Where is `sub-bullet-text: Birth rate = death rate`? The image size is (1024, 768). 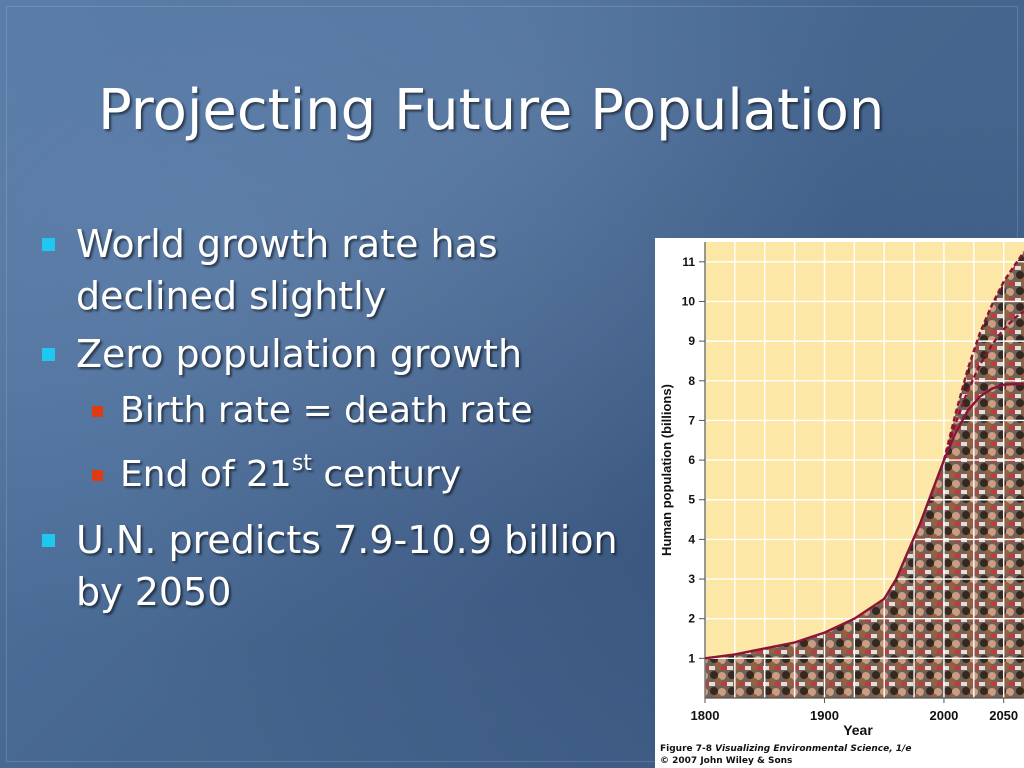 sub-bullet-text: Birth rate = death rate is located at coordinates (326, 410).